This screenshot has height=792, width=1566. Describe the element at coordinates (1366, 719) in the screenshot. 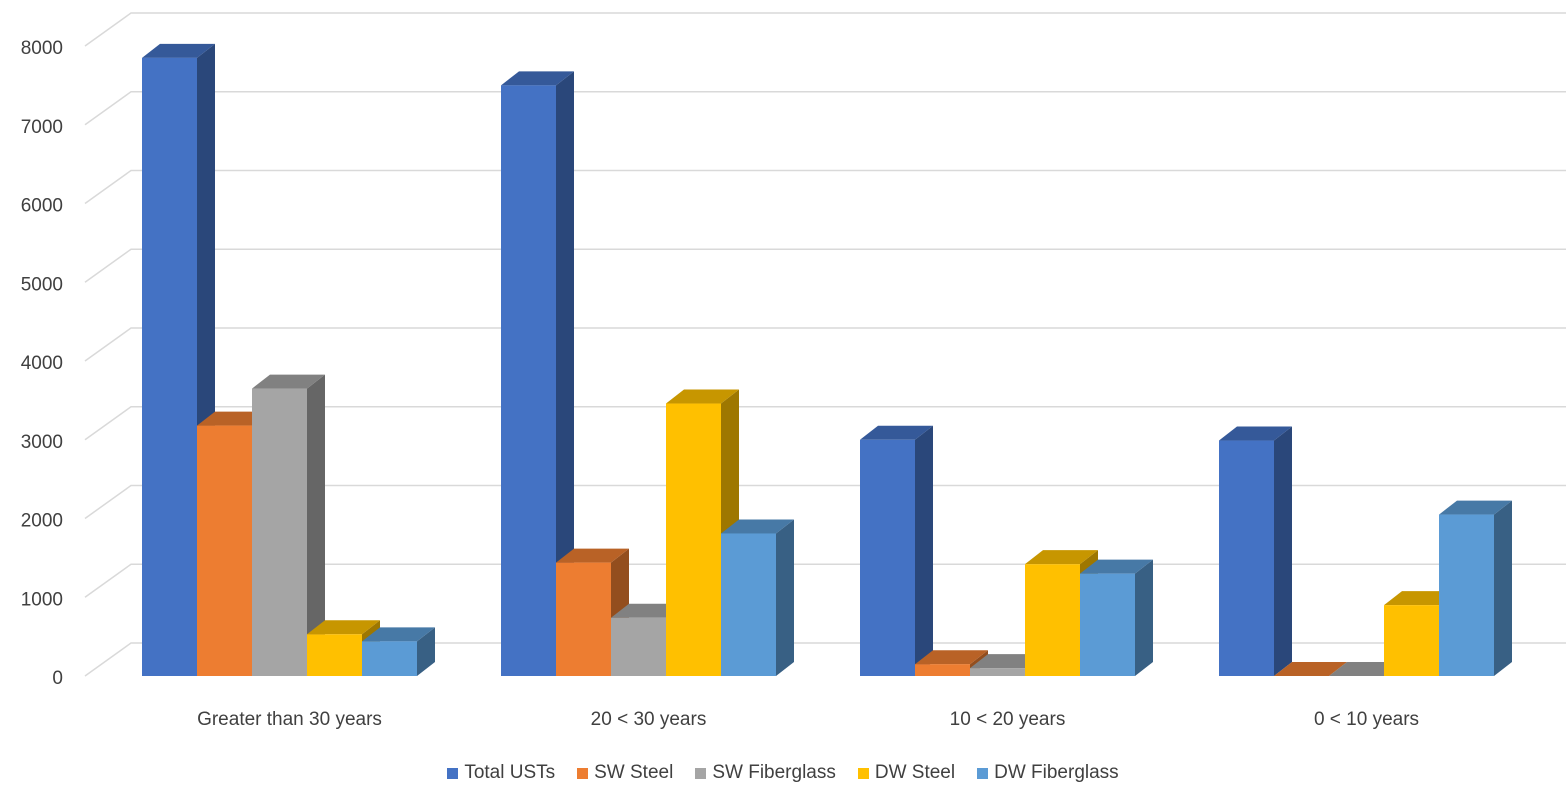

I see `x-tick-label: 0 < 10 years` at that location.